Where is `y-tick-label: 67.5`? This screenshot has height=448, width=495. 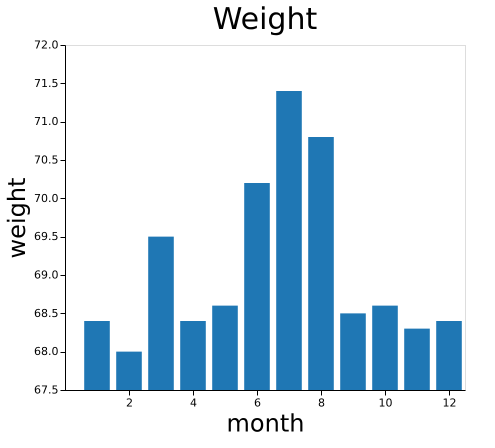
y-tick-label: 67.5 is located at coordinates (46, 390).